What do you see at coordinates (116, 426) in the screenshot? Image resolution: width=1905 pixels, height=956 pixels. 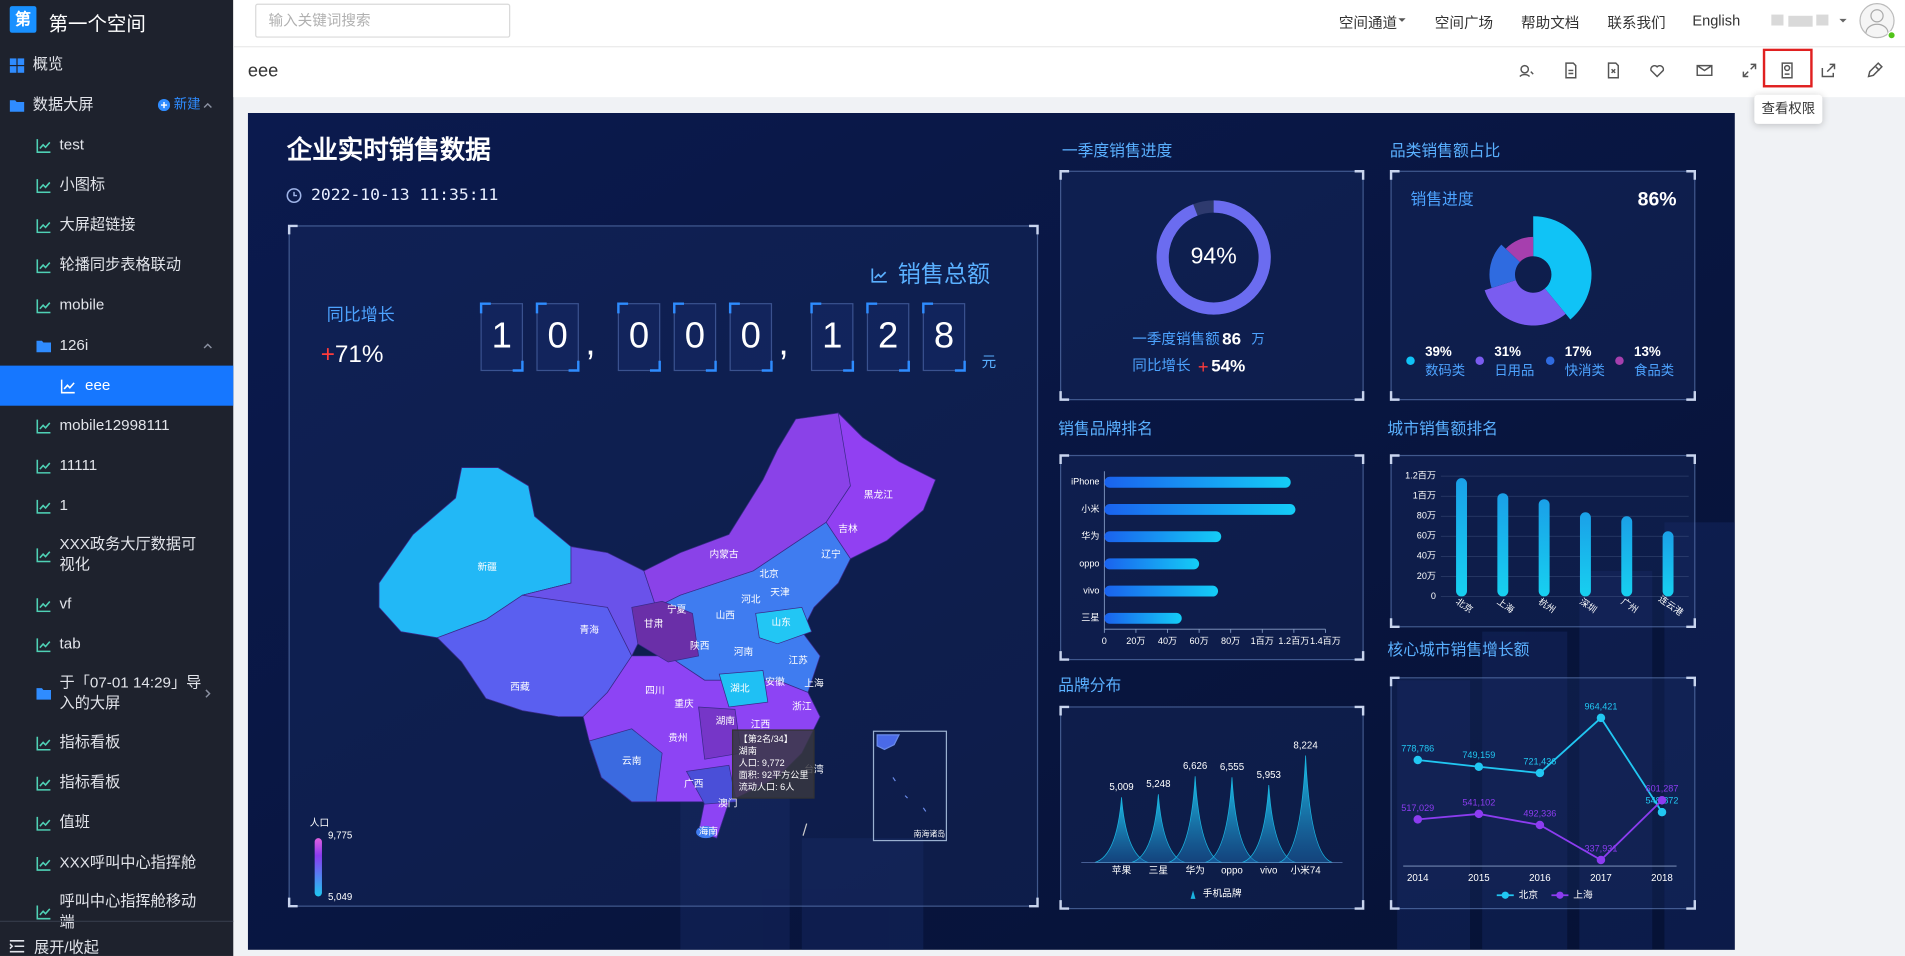 I see `menu-item: mobile12998111` at bounding box center [116, 426].